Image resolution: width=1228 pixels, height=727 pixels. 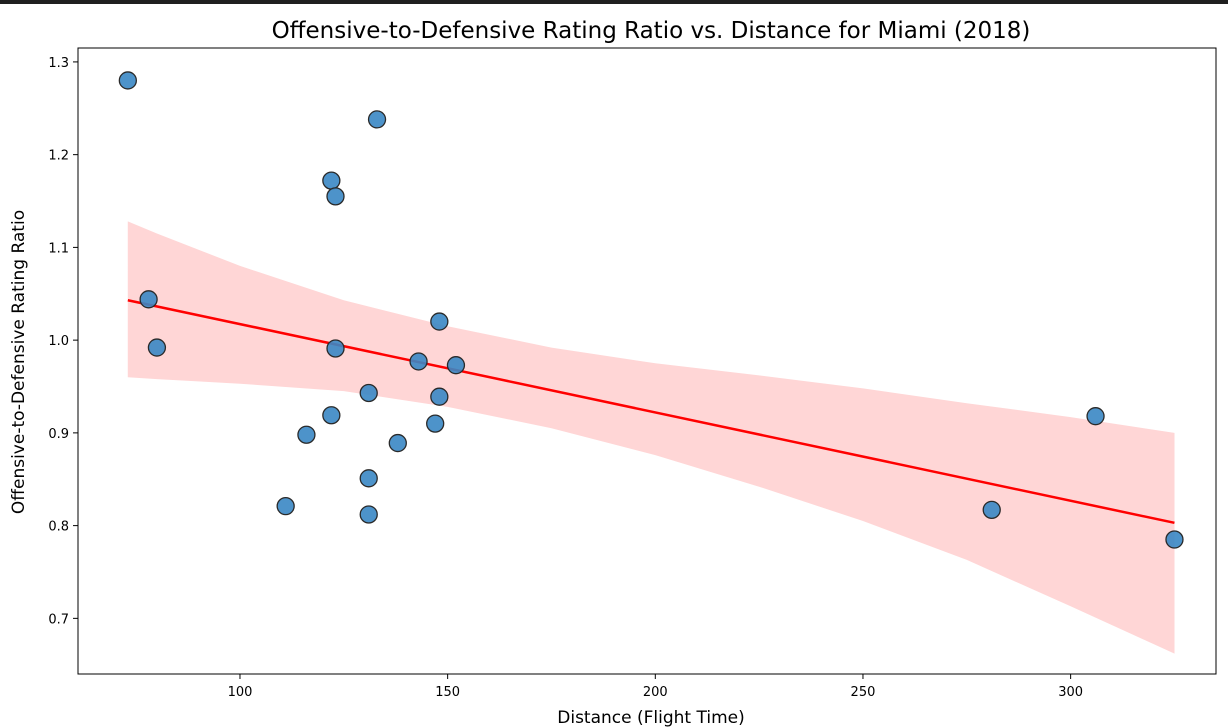 What do you see at coordinates (863, 692) in the screenshot?
I see `x-tick-label: 250` at bounding box center [863, 692].